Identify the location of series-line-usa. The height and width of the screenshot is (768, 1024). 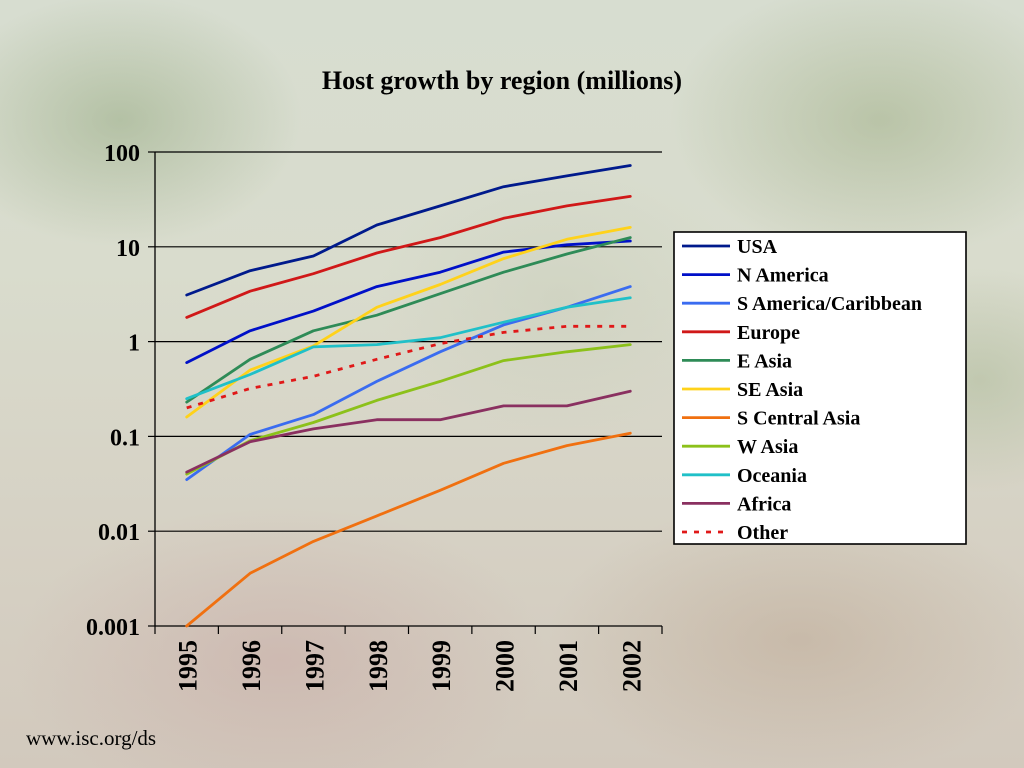
(408, 230).